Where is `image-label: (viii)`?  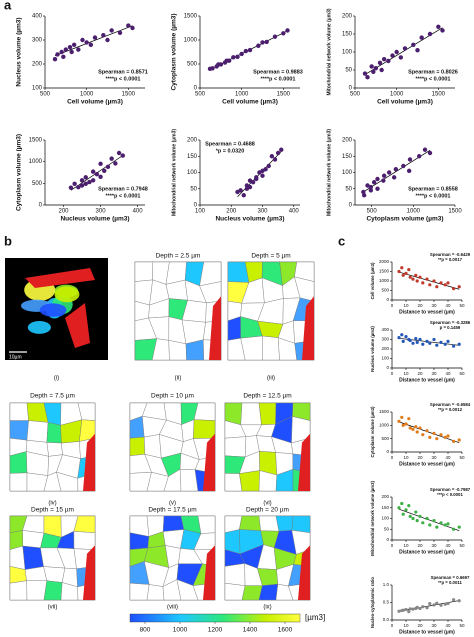
image-label: (viii) is located at coordinates (172, 608).